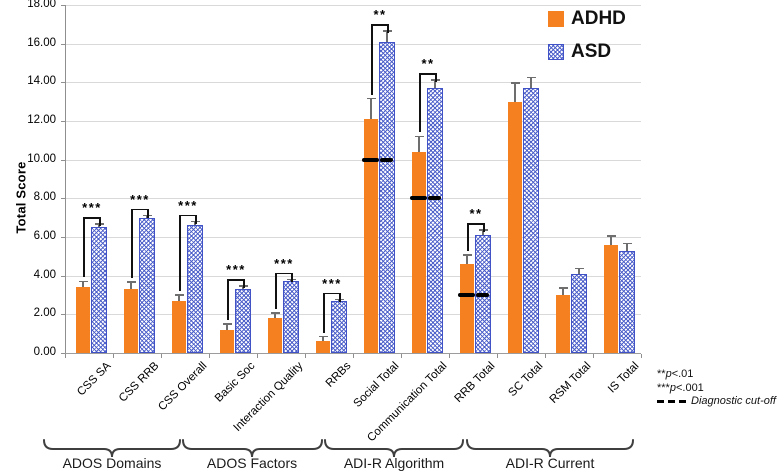 Image resolution: width=778 pixels, height=476 pixels. I want to click on y-tick-label-6: 6.00, so click(44, 236).